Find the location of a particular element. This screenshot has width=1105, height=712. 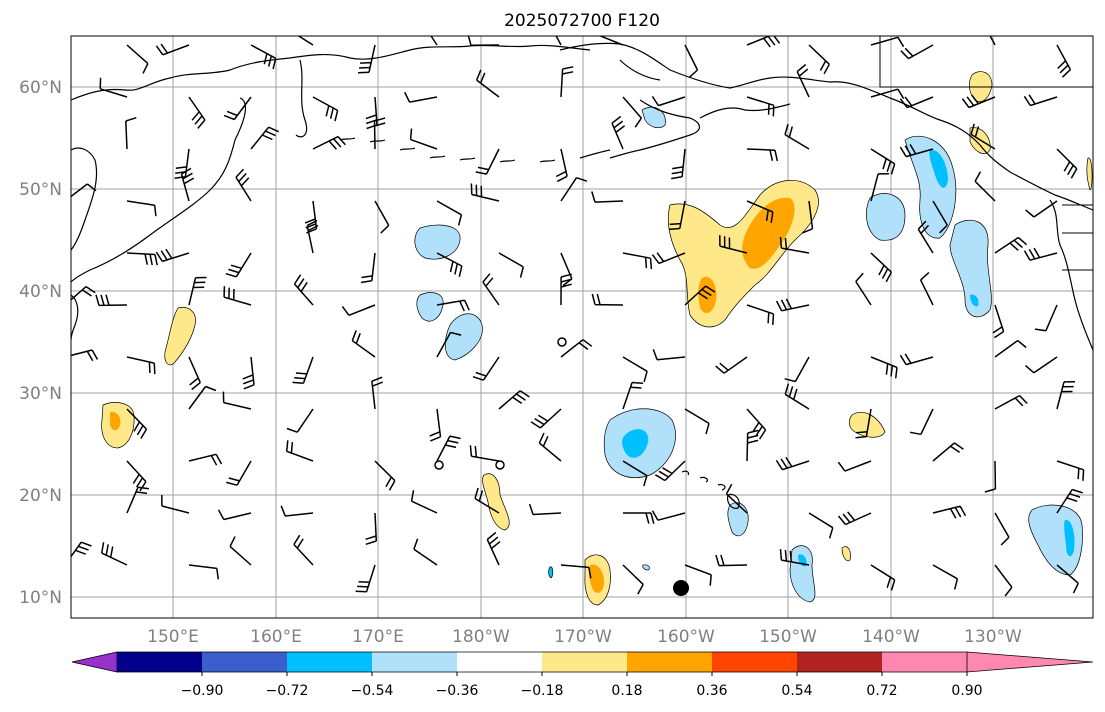

lat-label: 40°N is located at coordinates (40, 292).